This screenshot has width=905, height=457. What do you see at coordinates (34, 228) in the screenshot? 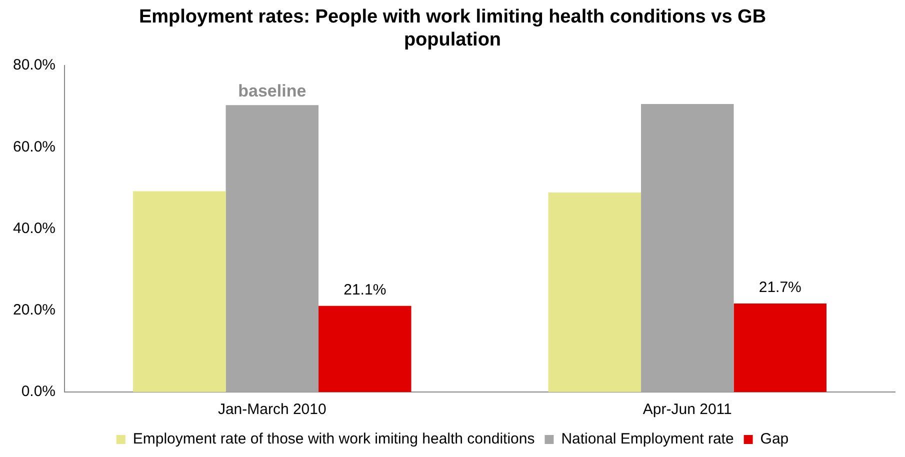
I see `y-tick-label: 40.0%` at bounding box center [34, 228].